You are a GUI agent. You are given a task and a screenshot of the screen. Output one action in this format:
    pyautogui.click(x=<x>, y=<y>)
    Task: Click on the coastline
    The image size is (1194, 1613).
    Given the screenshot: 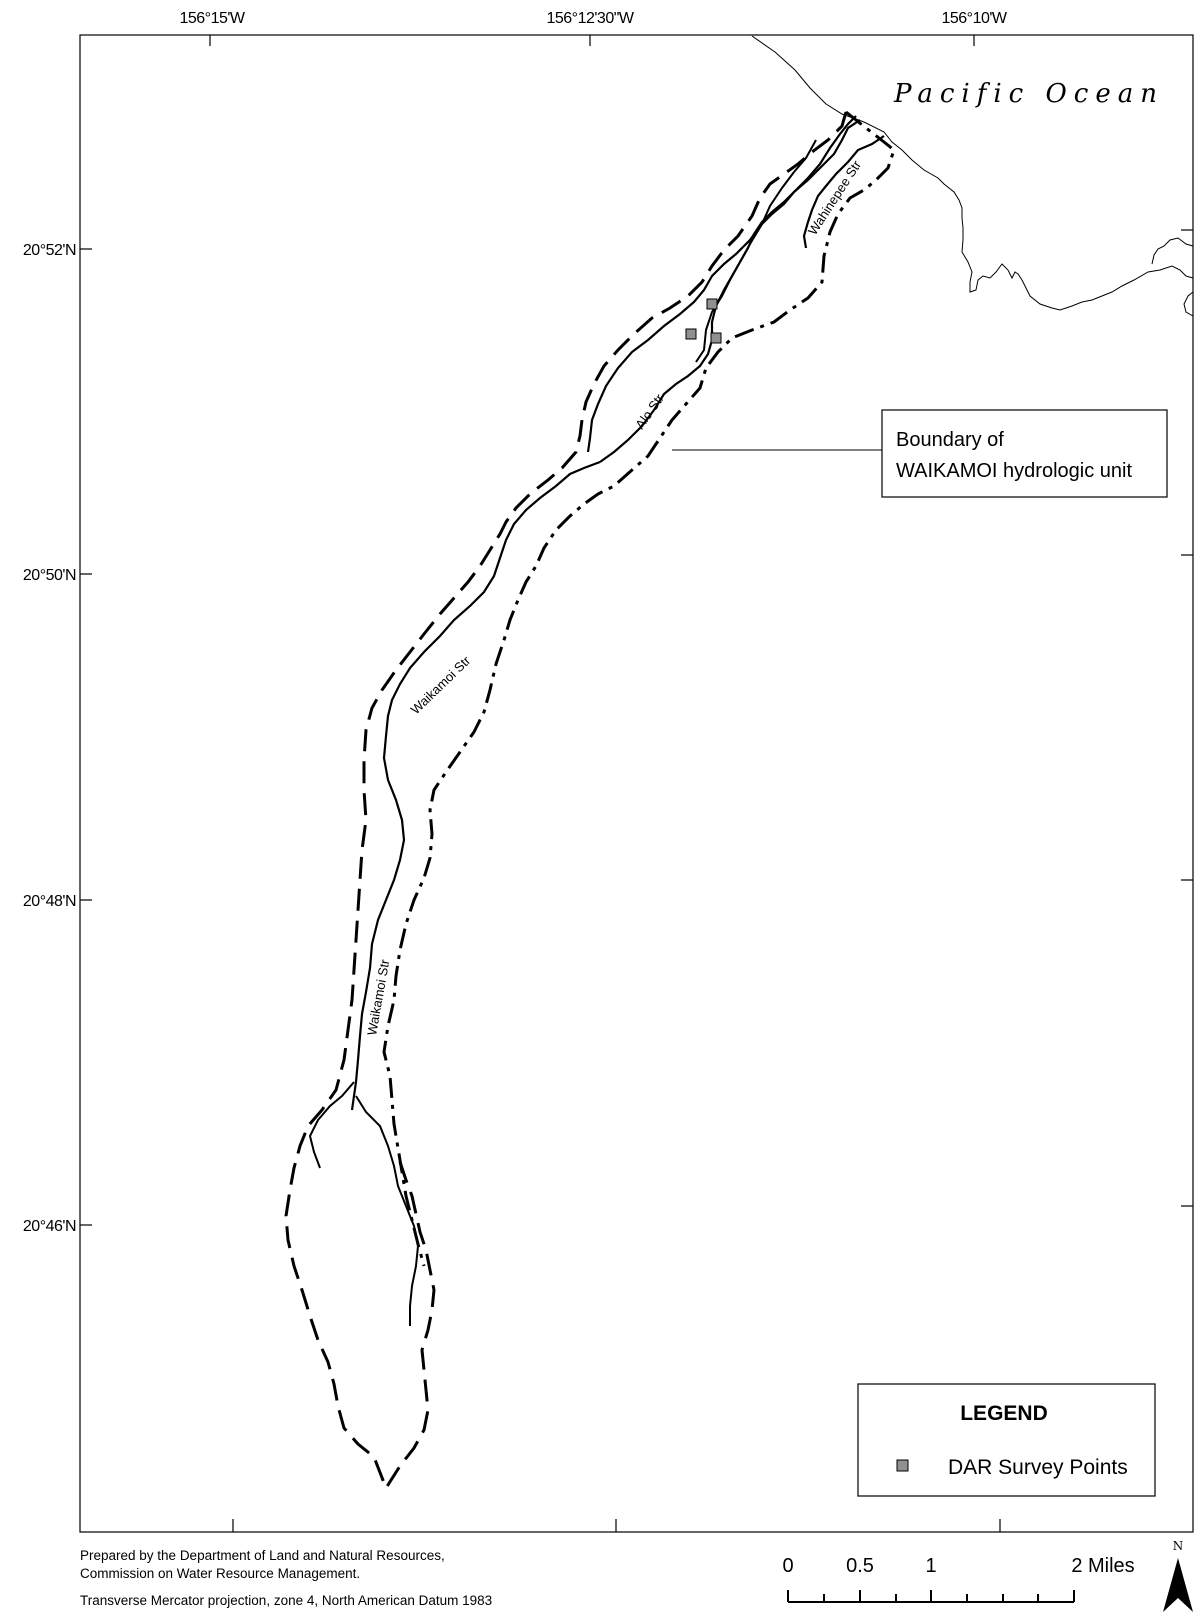 What is the action you would take?
    pyautogui.click(x=972, y=173)
    